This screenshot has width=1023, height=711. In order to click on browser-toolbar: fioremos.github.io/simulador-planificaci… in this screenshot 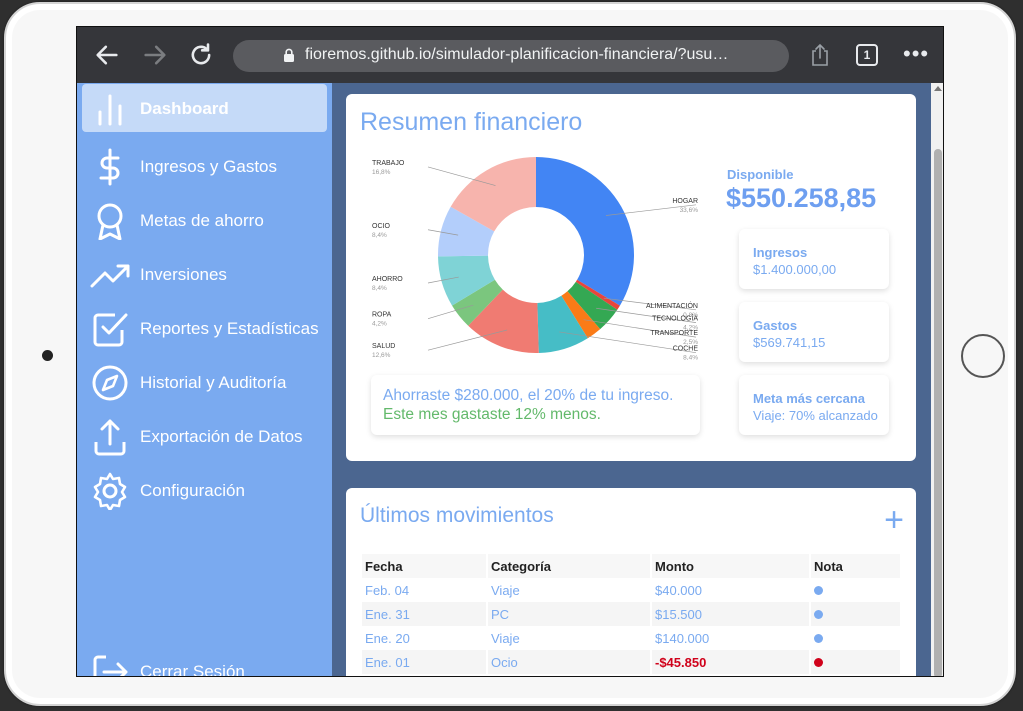, I will do `click(510, 55)`.